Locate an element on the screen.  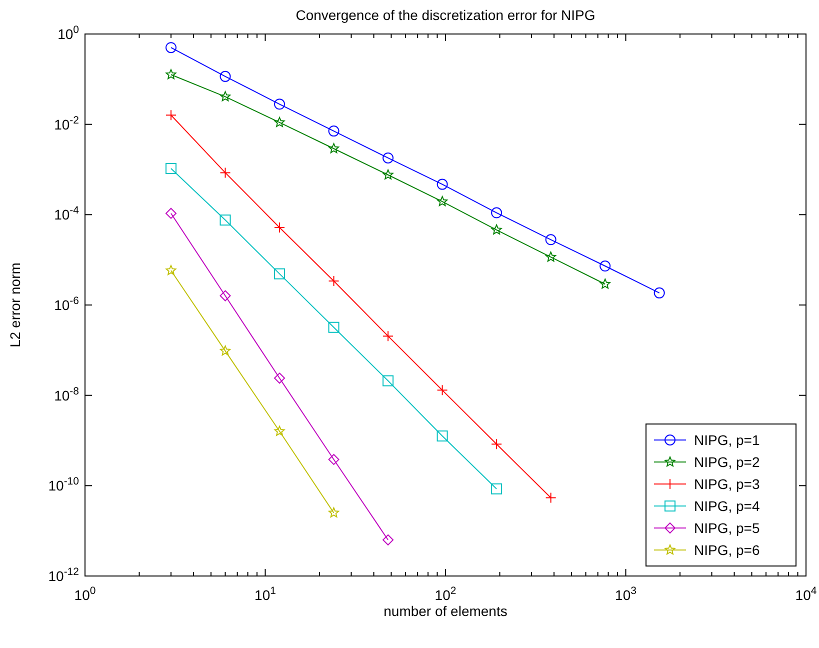
legend-label: NIPG, p=5 is located at coordinates (727, 528).